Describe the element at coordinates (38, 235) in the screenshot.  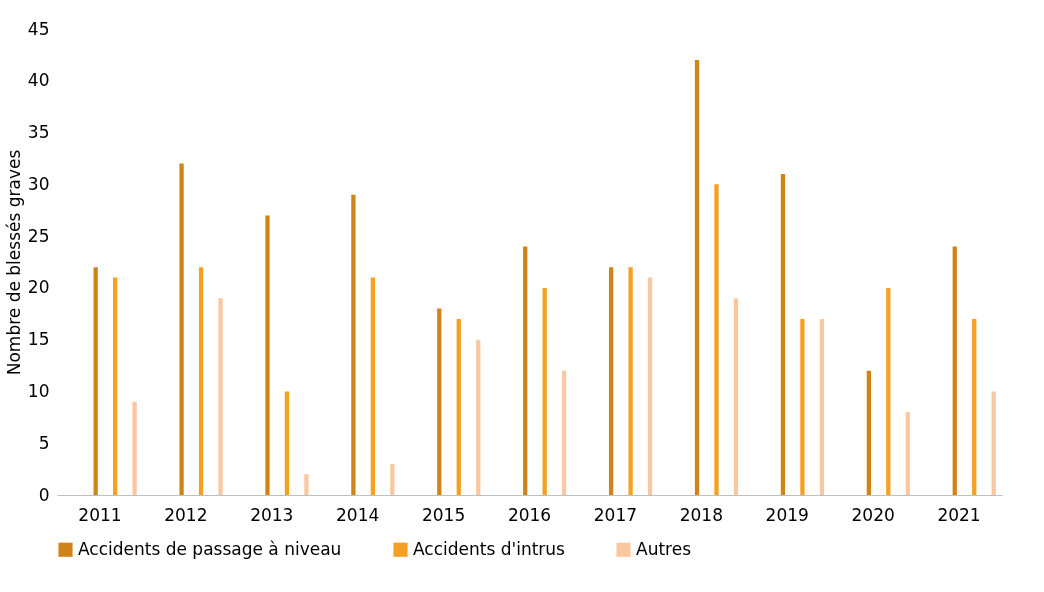
I see `y-tick-label: 25` at that location.